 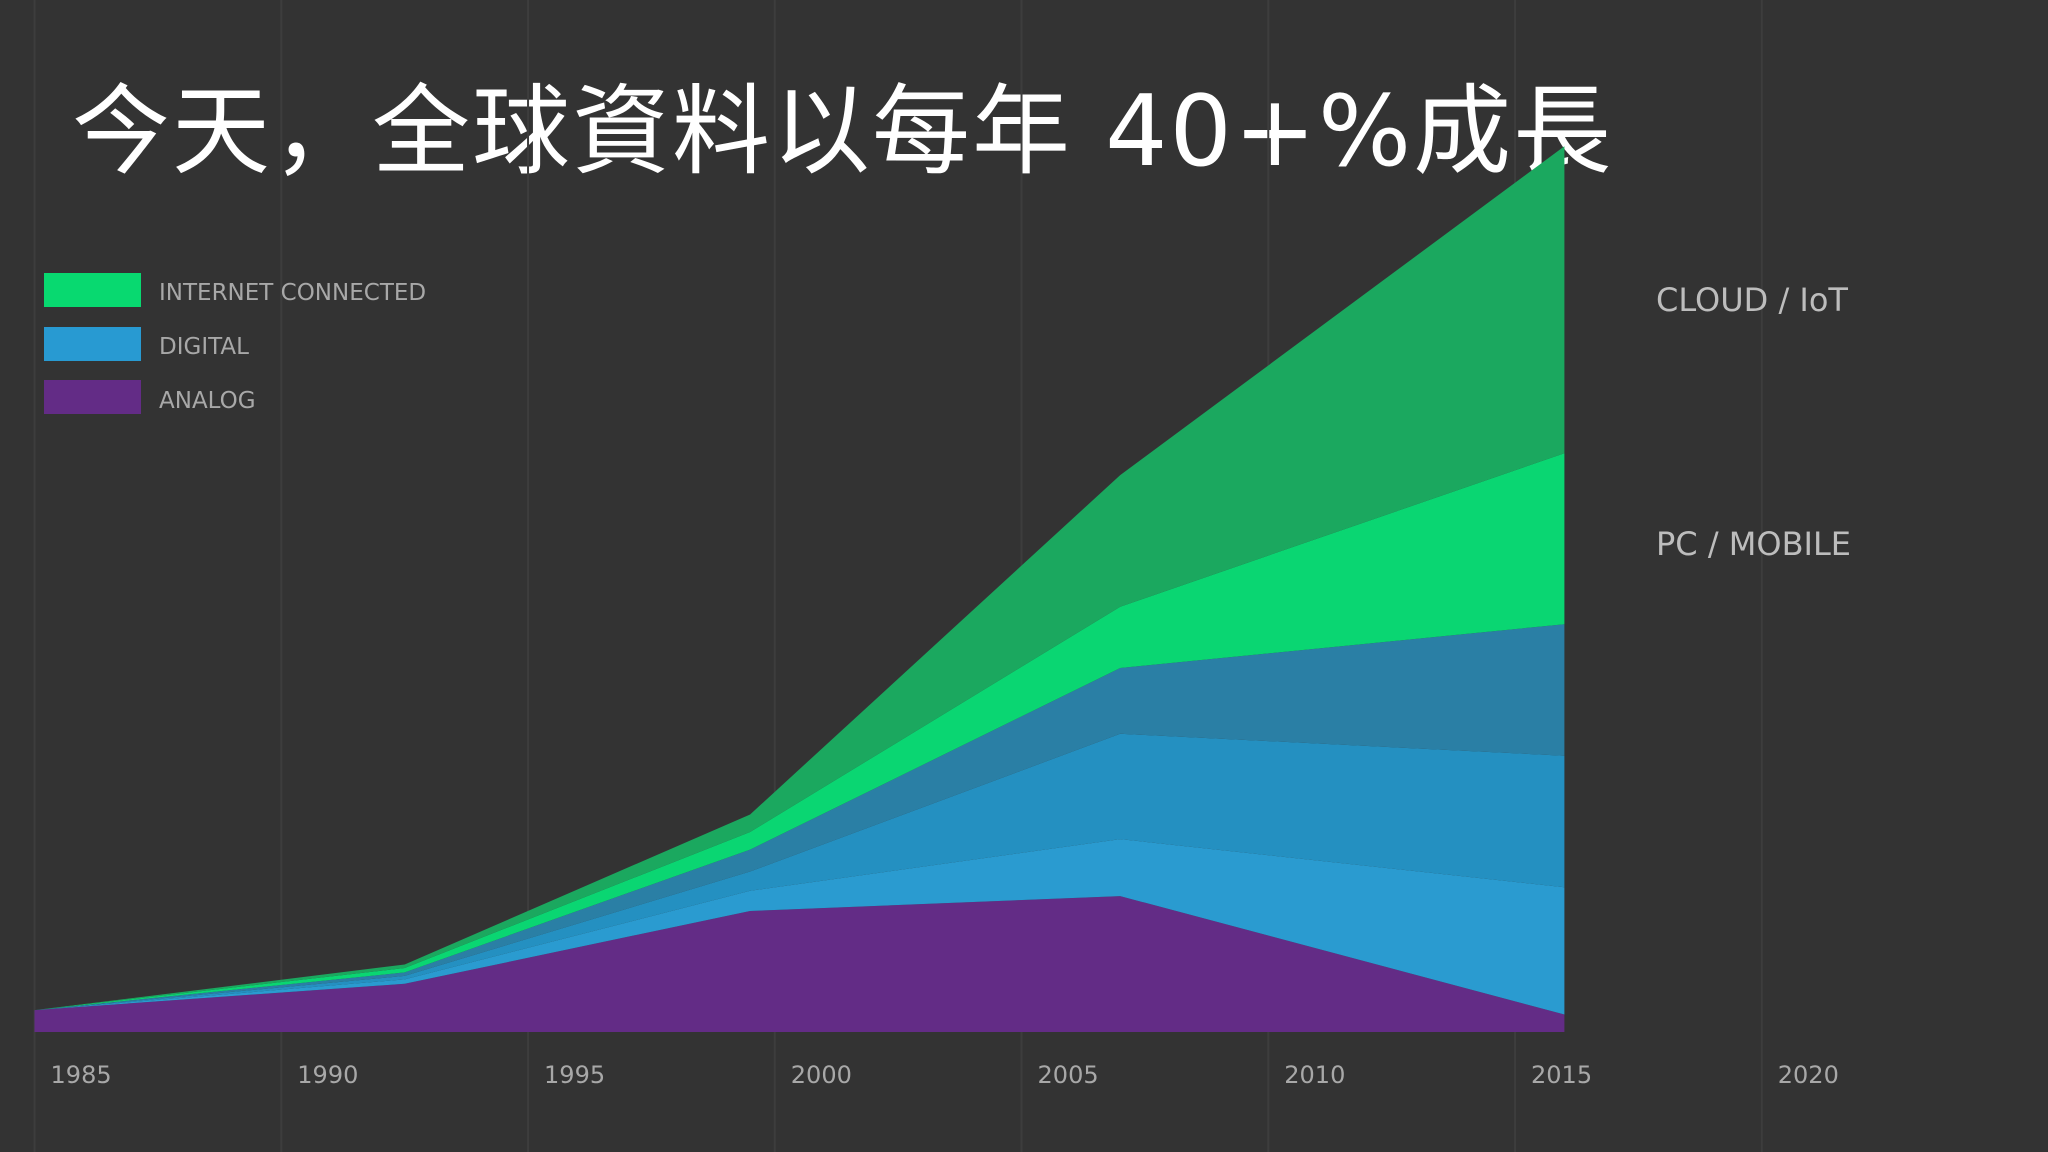 I want to click on x-tick-1985: 1985, so click(x=81, y=1075).